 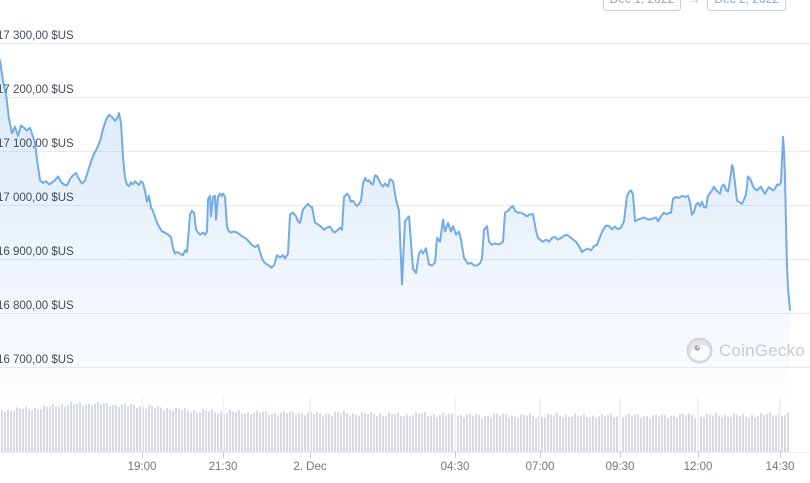 I want to click on x-axis-label: 14:30, so click(x=780, y=467).